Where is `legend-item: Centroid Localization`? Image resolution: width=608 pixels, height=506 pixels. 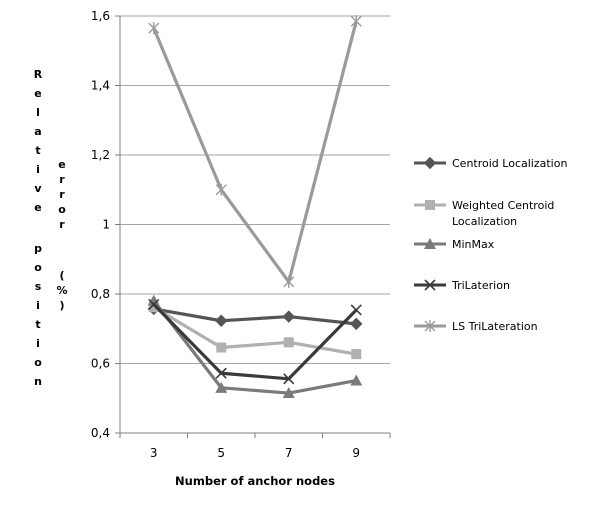
legend-item: Centroid Localization is located at coordinates (490, 163).